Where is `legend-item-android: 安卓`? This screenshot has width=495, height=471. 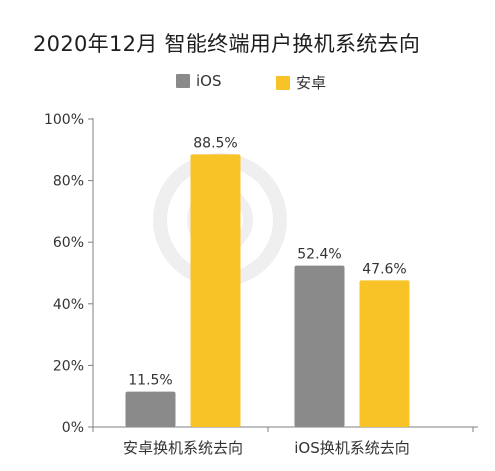 legend-item-android: 安卓 is located at coordinates (301, 82).